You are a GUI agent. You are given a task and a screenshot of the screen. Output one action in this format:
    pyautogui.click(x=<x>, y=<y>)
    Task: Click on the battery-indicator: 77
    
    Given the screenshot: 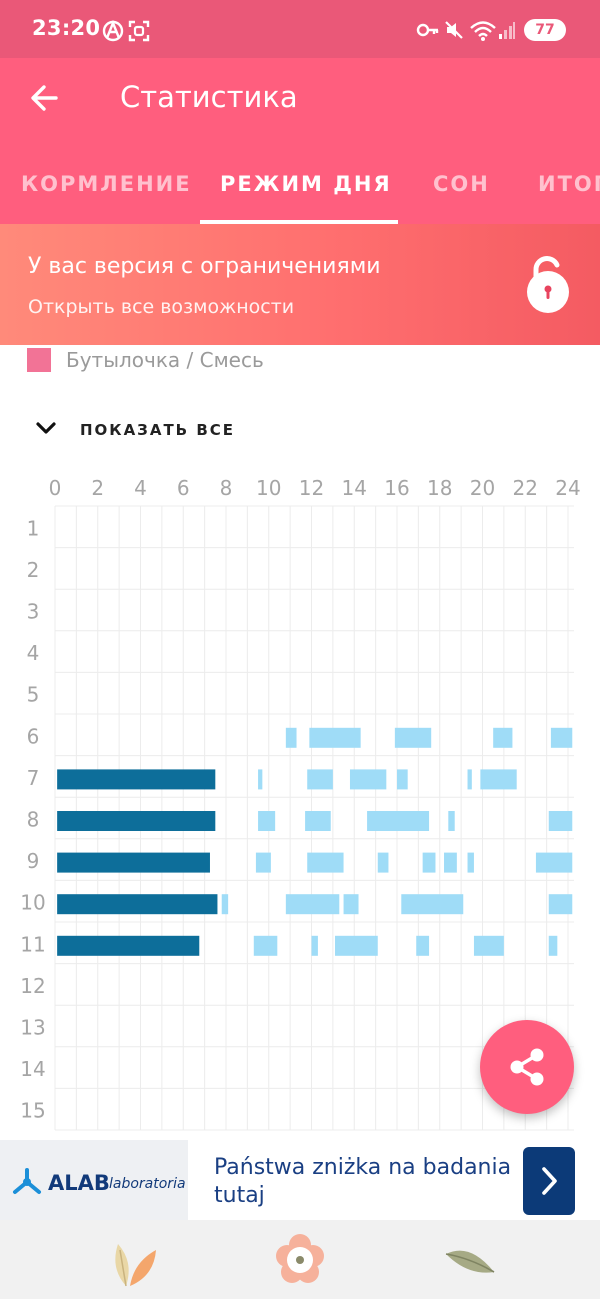 What is the action you would take?
    pyautogui.click(x=545, y=30)
    